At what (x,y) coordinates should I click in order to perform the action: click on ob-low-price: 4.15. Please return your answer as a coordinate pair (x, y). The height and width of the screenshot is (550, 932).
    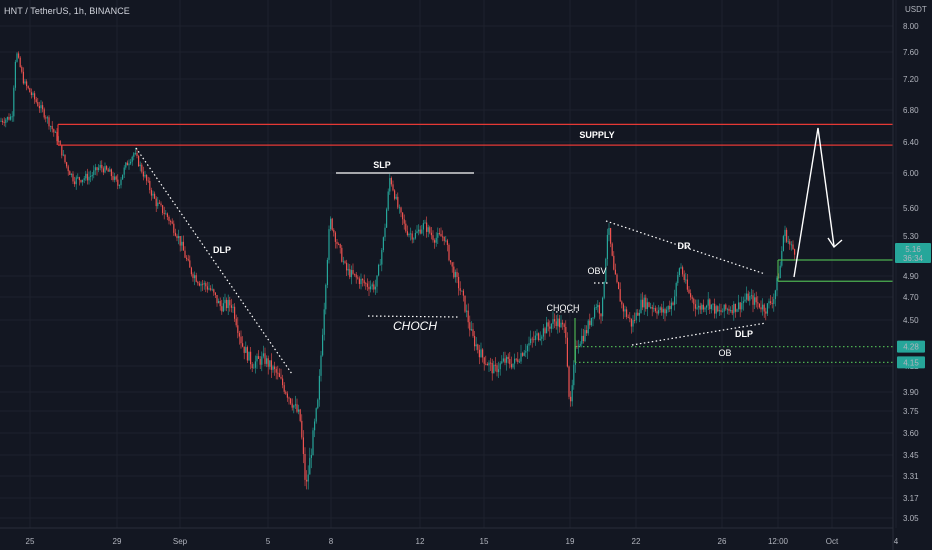
    Looking at the image, I should click on (911, 362).